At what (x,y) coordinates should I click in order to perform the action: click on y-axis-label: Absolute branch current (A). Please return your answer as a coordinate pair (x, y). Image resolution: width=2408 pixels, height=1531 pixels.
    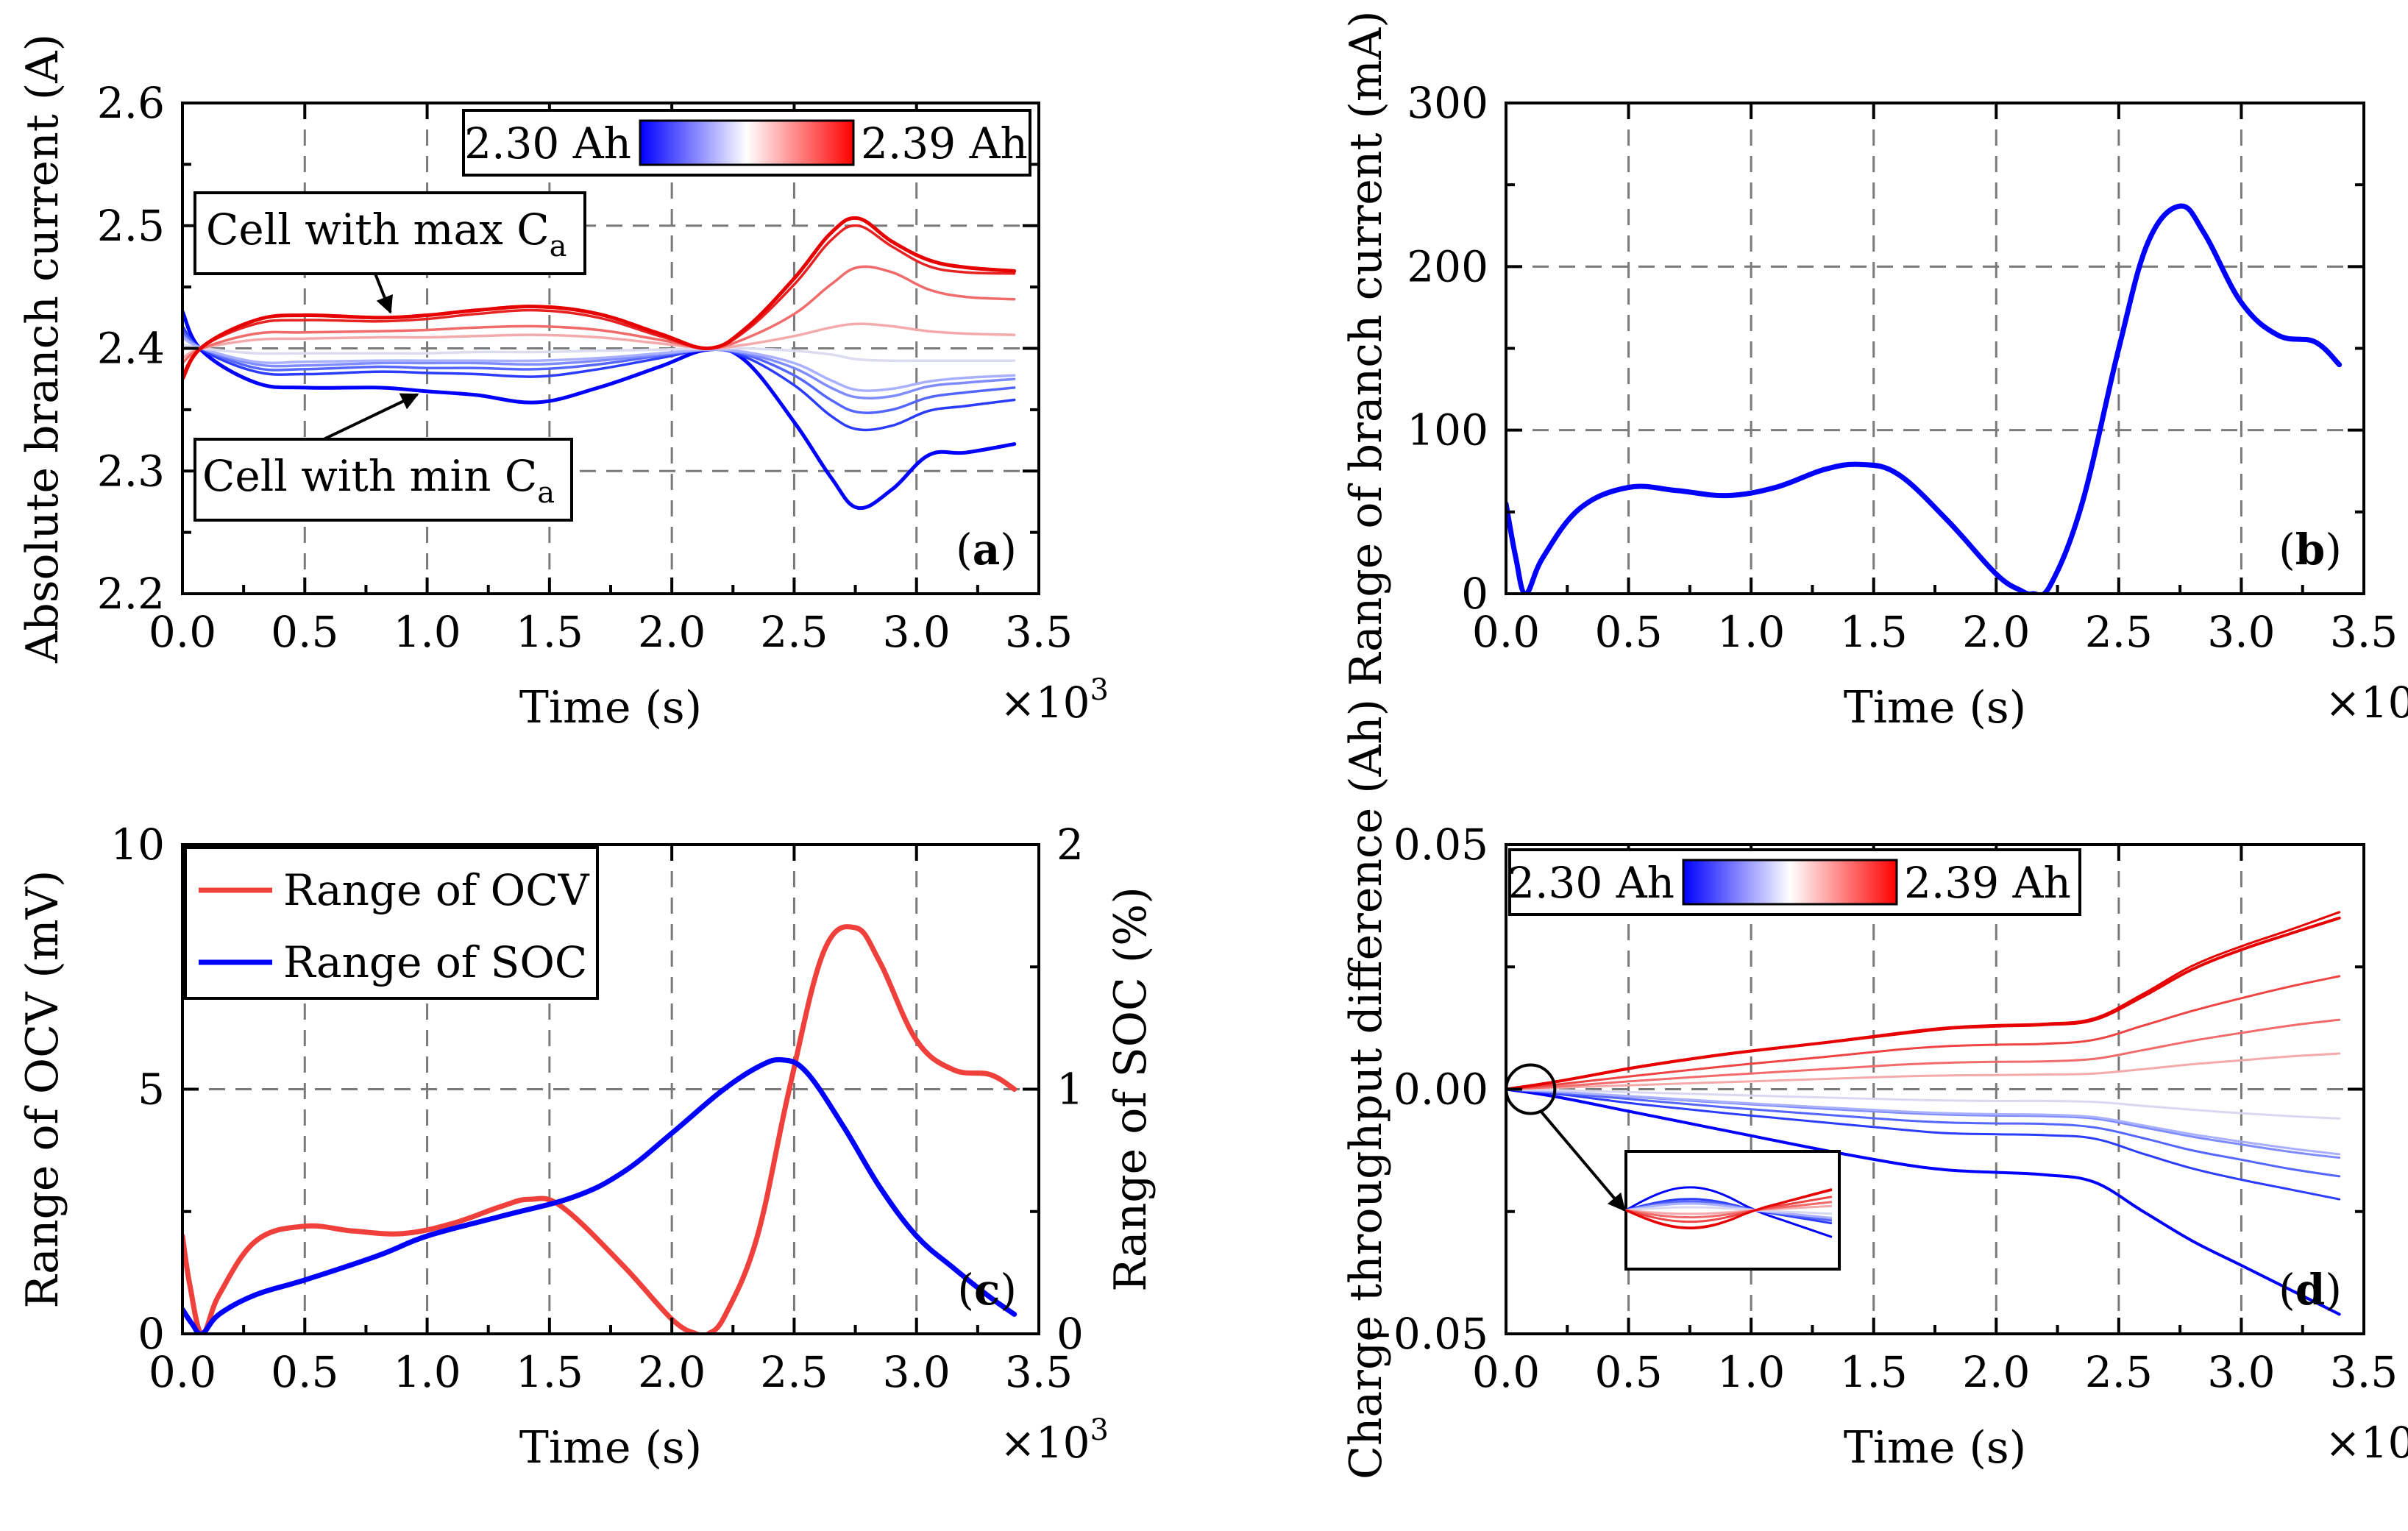
    Looking at the image, I should click on (42, 349).